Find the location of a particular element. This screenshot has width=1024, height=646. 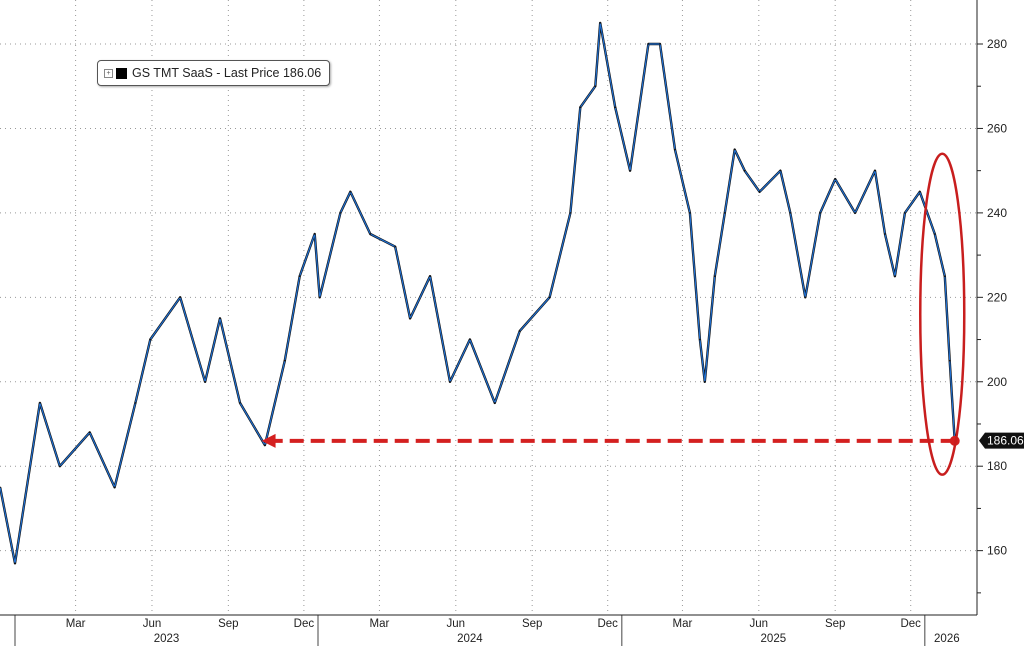

last-price-tag is located at coordinates (1001, 440).